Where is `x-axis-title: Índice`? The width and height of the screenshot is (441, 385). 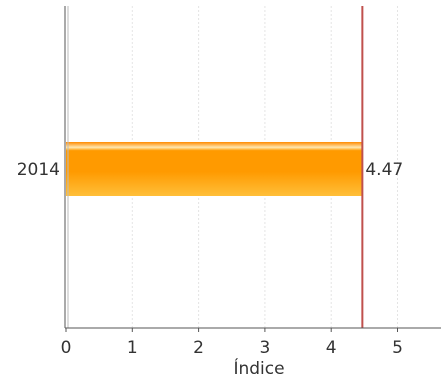 x-axis-title: Índice is located at coordinates (258, 368).